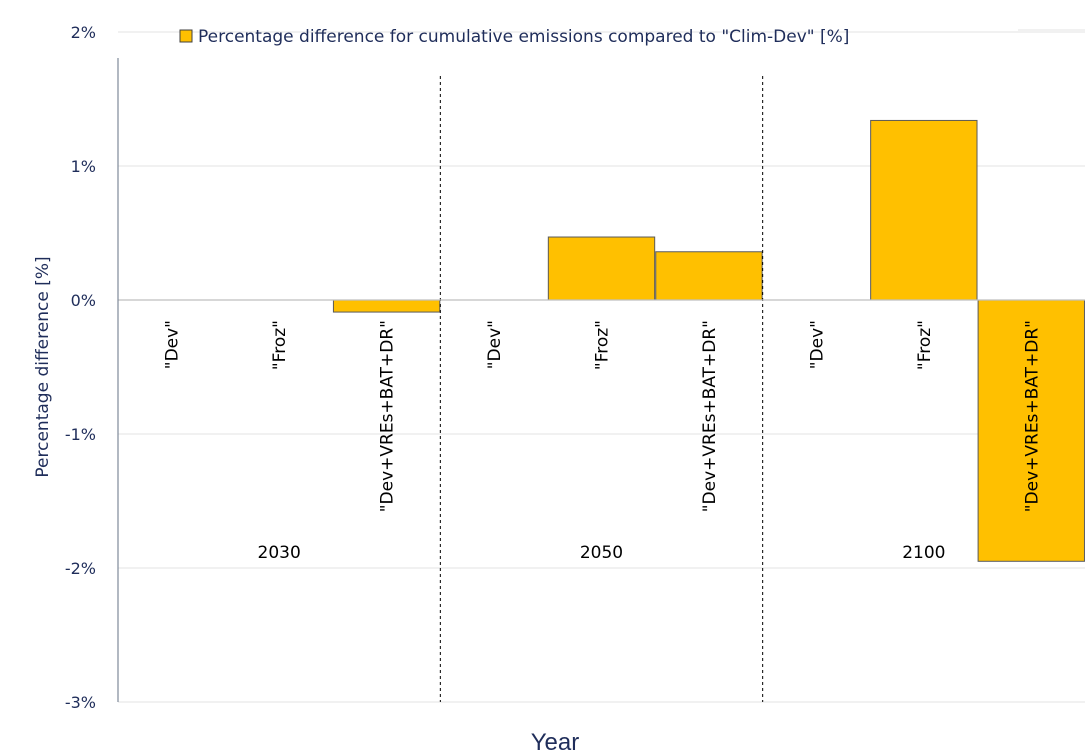 This screenshot has height=756, width=1092. What do you see at coordinates (80, 434) in the screenshot?
I see `y-tick-label: -1%` at bounding box center [80, 434].